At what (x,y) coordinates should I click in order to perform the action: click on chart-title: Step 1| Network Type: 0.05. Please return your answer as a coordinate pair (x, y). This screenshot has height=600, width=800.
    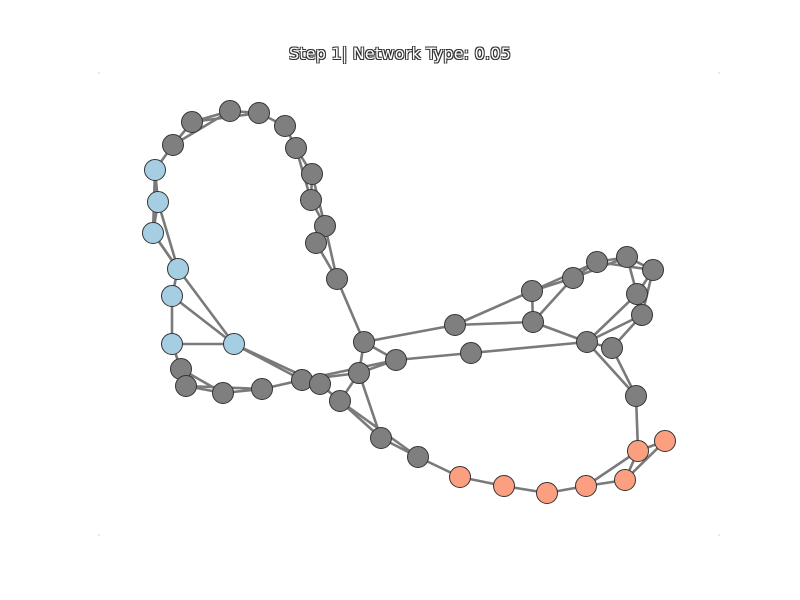
    Looking at the image, I should click on (400, 53).